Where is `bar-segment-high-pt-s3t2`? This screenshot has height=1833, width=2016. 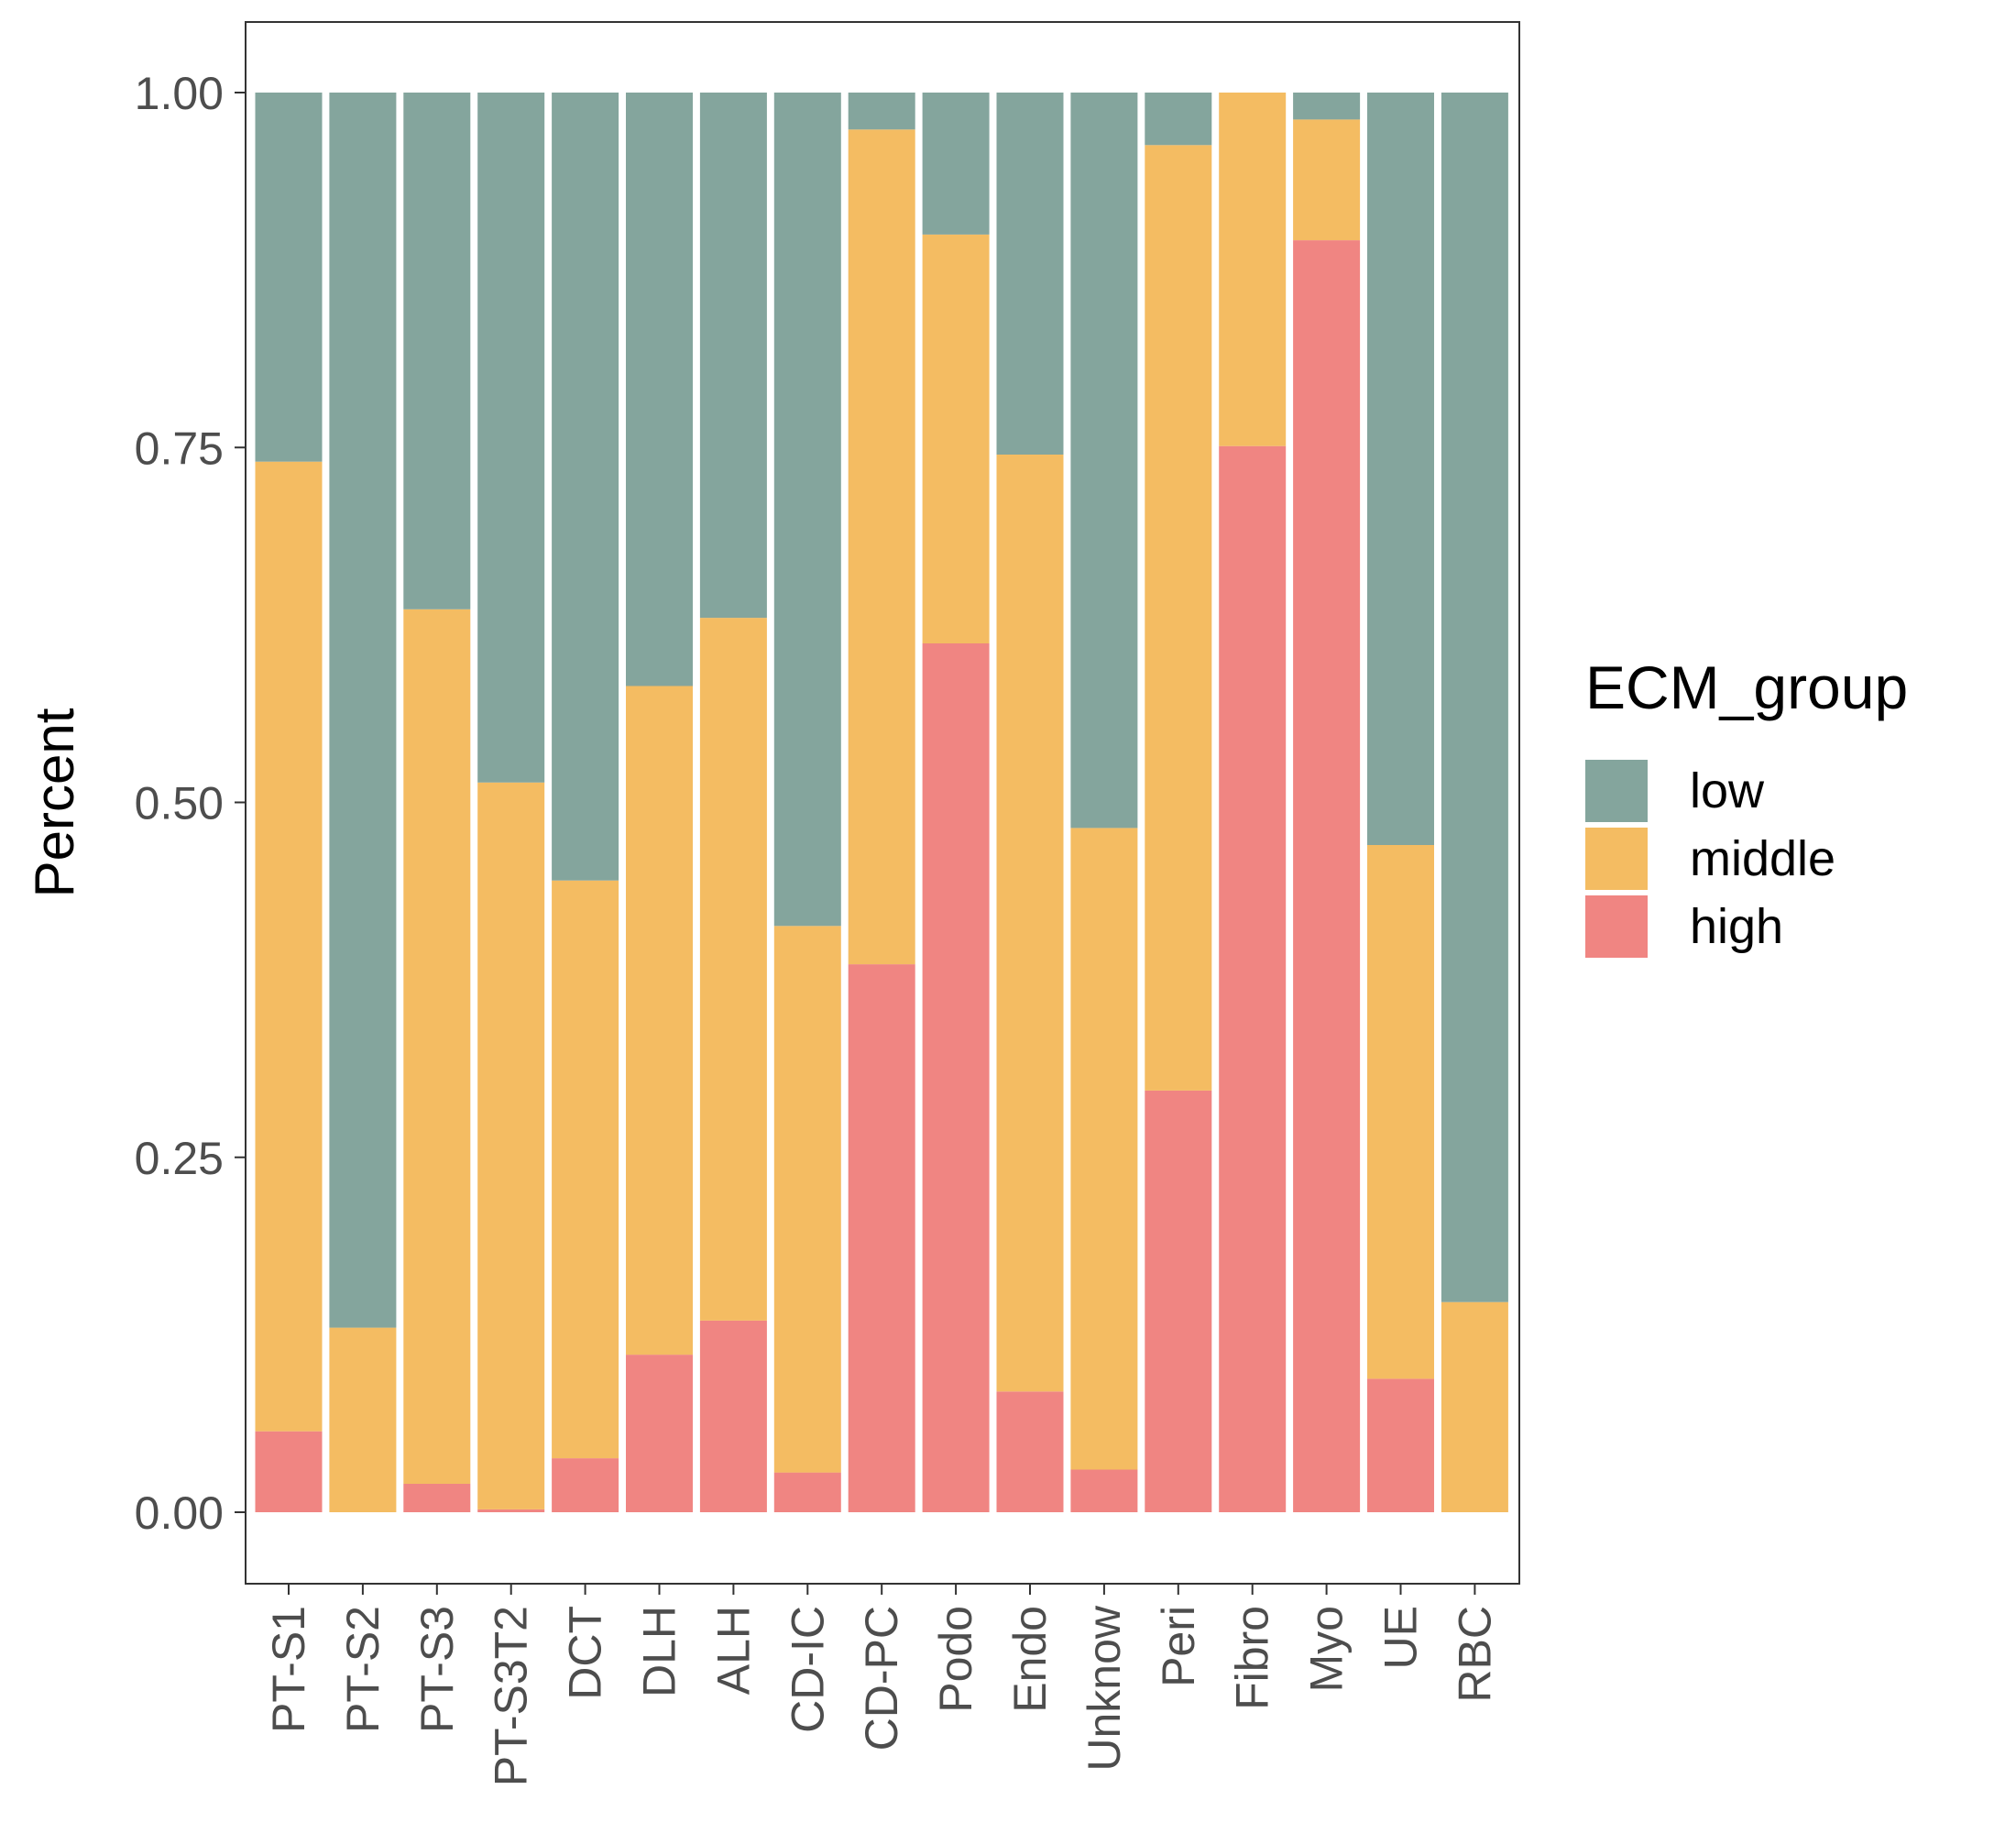
bar-segment-high-pt-s3t2 is located at coordinates (511, 1510).